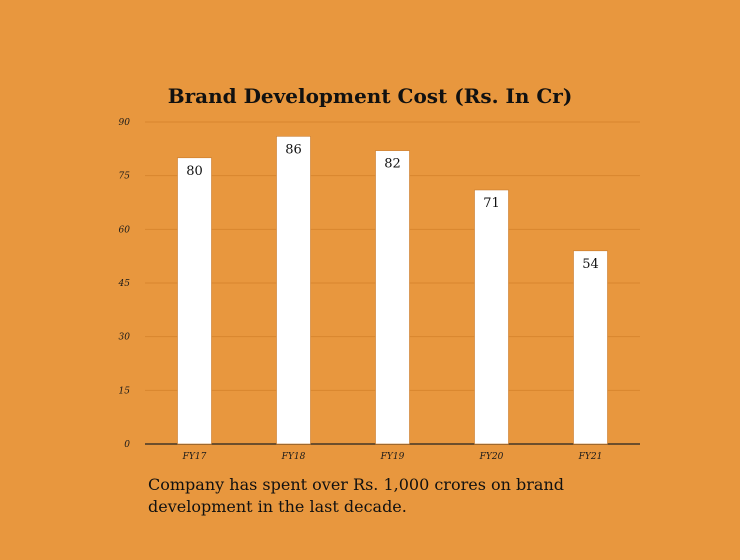 The height and width of the screenshot is (560, 740). What do you see at coordinates (125, 123) in the screenshot?
I see `y-tick-label: 90` at bounding box center [125, 123].